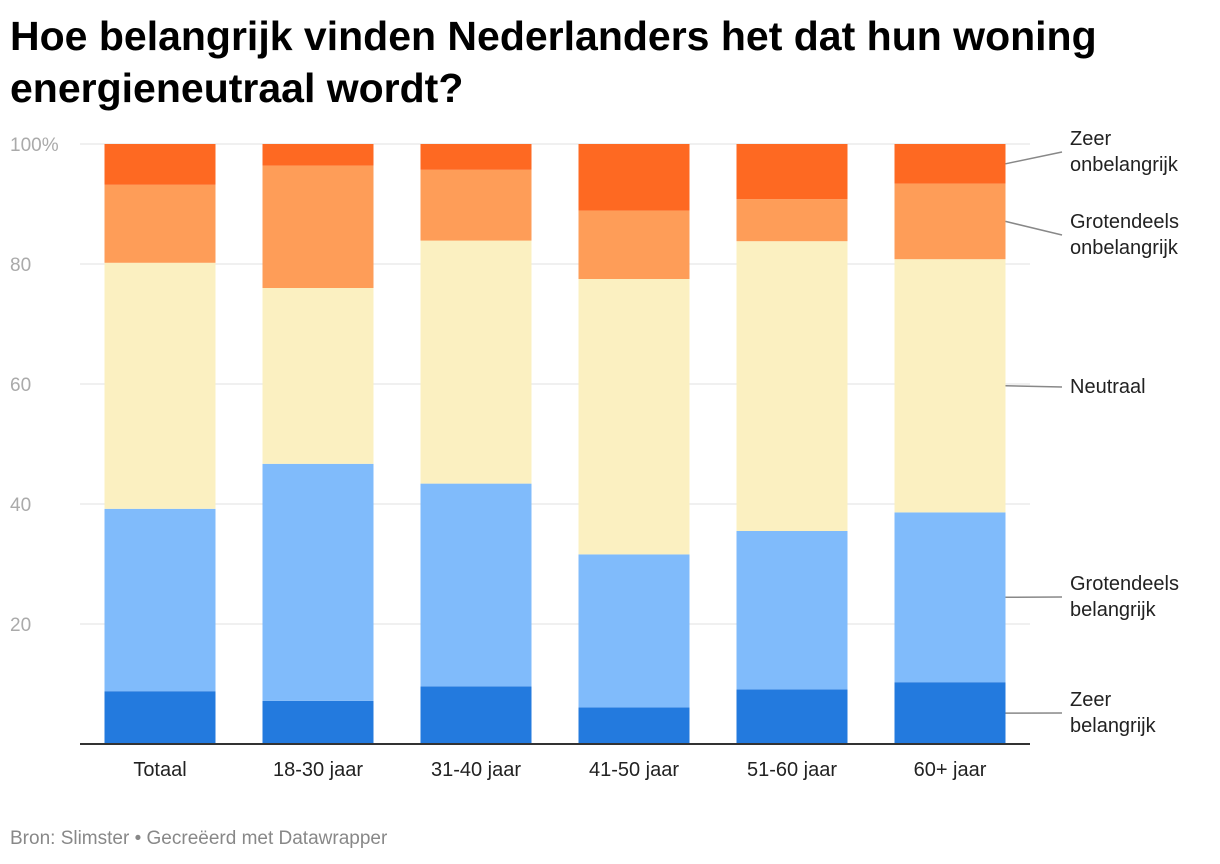  I want to click on y-tick-label: 40, so click(20, 505).